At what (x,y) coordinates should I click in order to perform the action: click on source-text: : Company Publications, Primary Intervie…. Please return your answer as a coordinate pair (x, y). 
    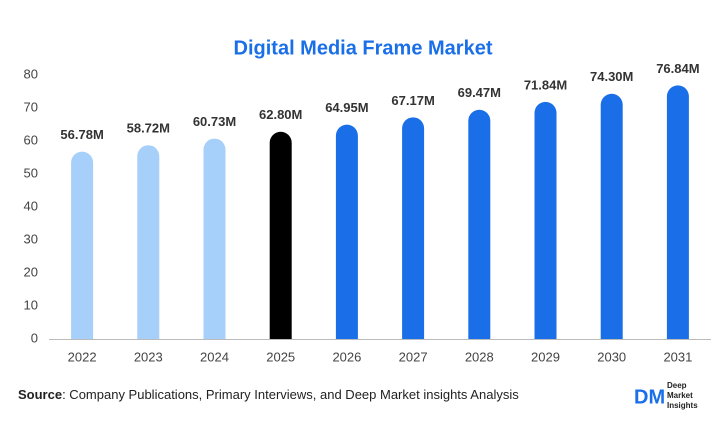
    Looking at the image, I should click on (290, 394).